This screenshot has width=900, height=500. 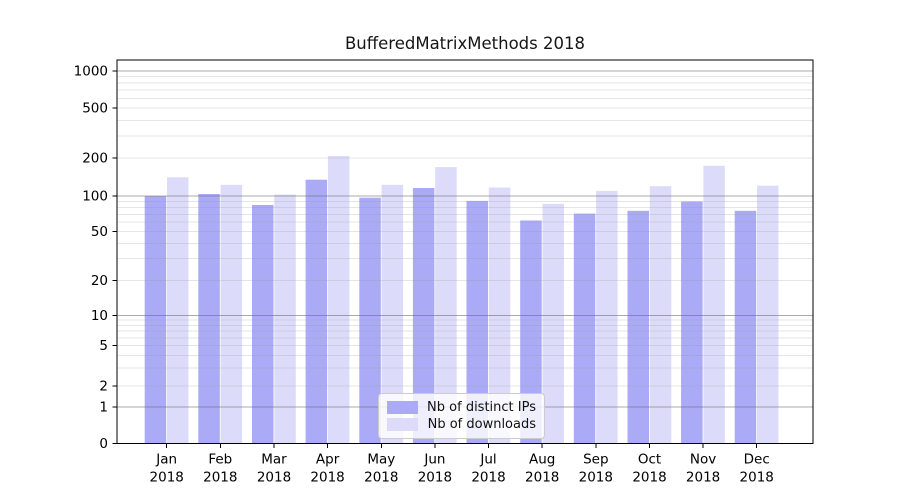 I want to click on y-axis-group: 0 1 2 5 10 20 50 100 200 500 1000, so click(x=95, y=258).